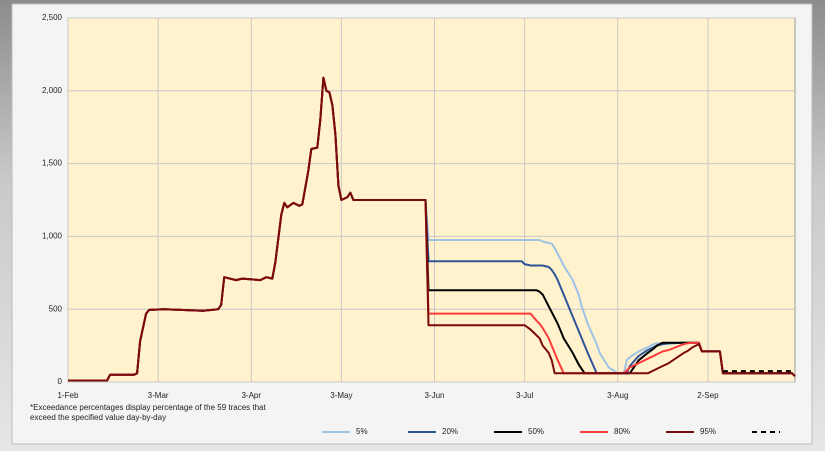 The width and height of the screenshot is (825, 451). I want to click on x-tick-label: 3-Mar, so click(158, 395).